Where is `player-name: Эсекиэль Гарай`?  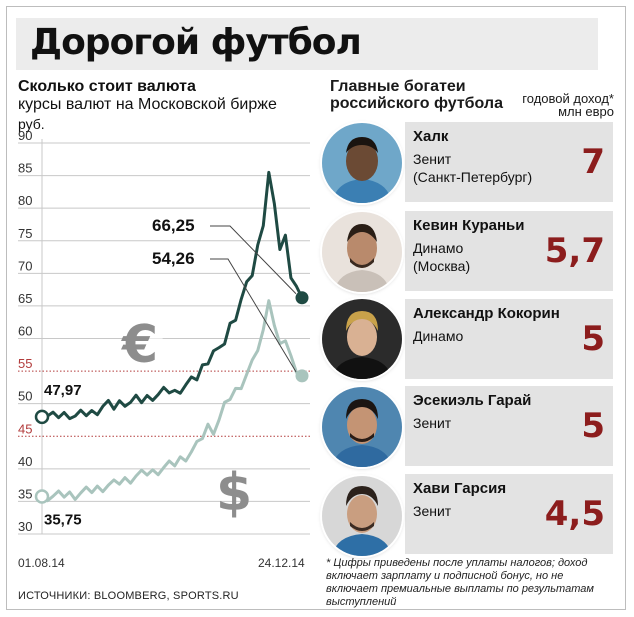 player-name: Эсекиэль Гарай is located at coordinates (472, 400).